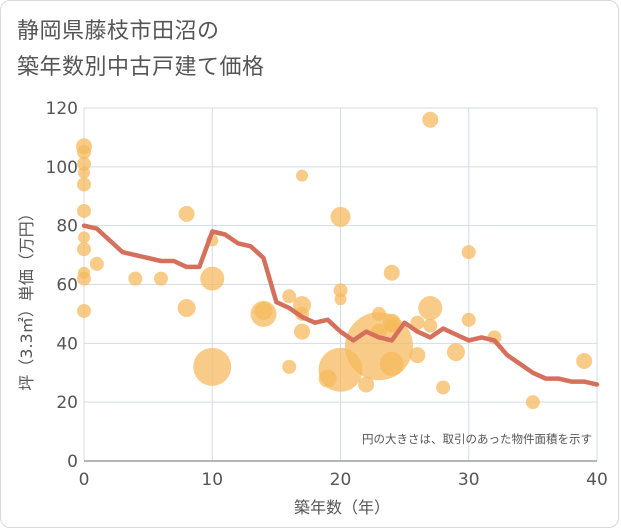  I want to click on y-tick-label: 40, so click(67, 344).